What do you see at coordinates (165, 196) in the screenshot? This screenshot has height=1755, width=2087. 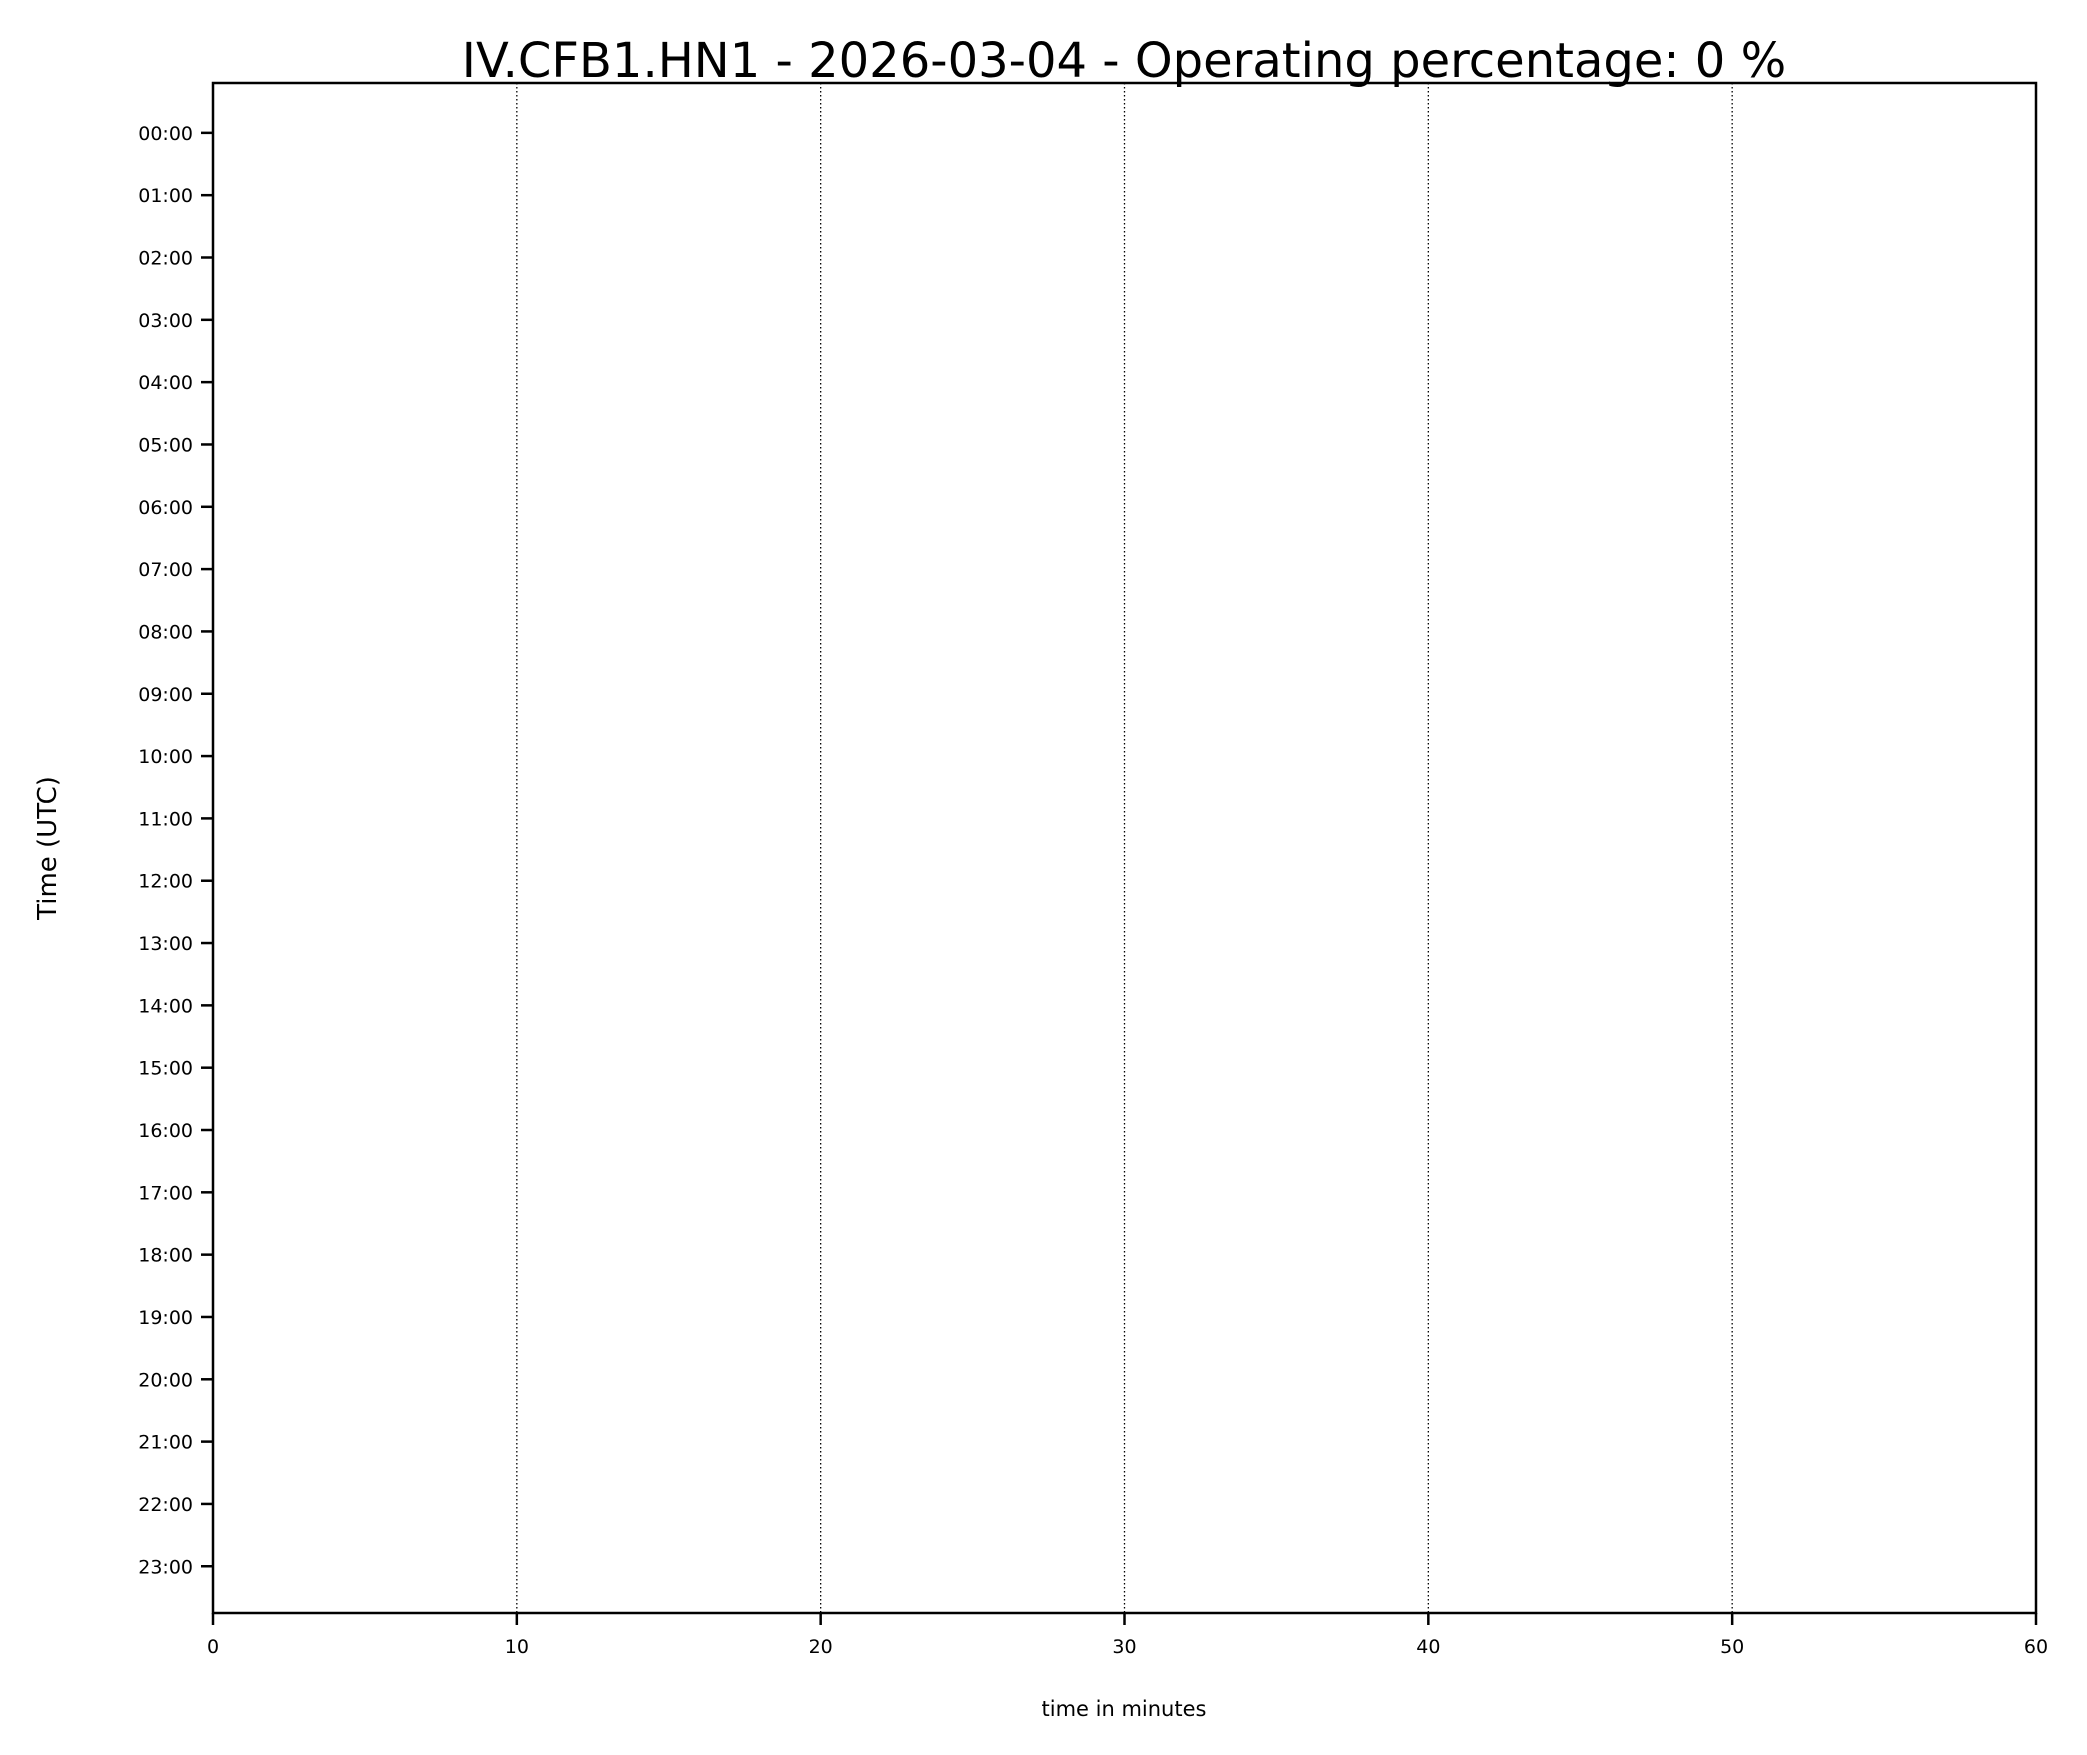 I see `y-tick-label: 01:00` at bounding box center [165, 196].